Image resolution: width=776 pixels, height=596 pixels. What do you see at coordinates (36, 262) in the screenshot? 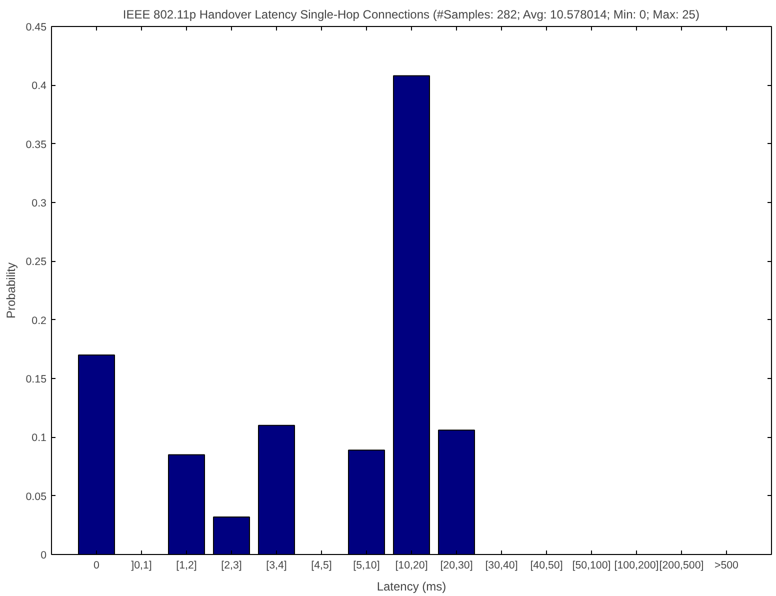
I see `y-tick-label: 0.25` at bounding box center [36, 262].